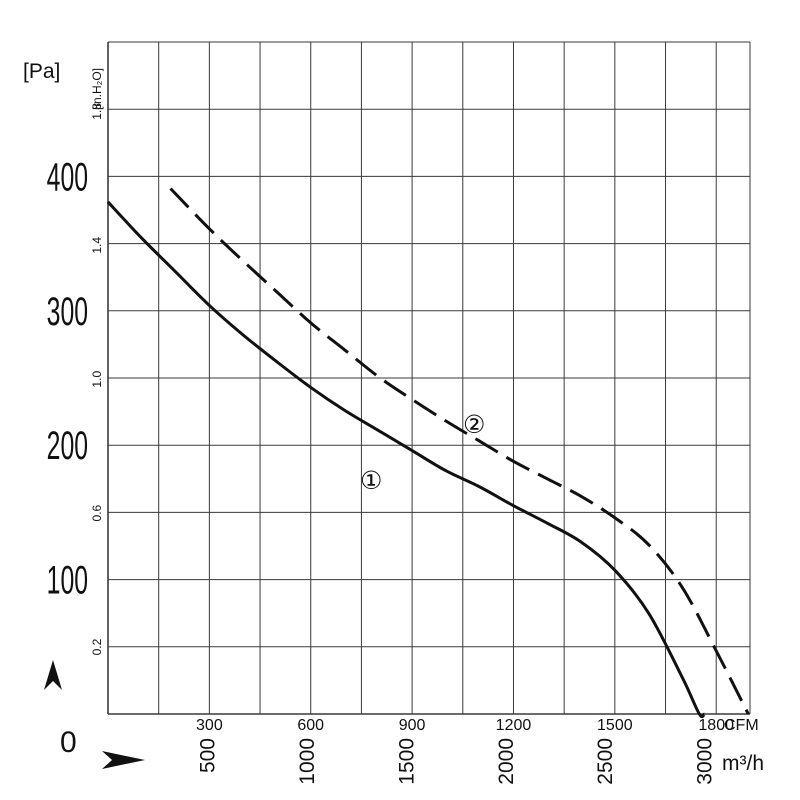 The image size is (800, 800). What do you see at coordinates (97, 379) in the screenshot?
I see `y-tick-label-inh2o: 1.0` at bounding box center [97, 379].